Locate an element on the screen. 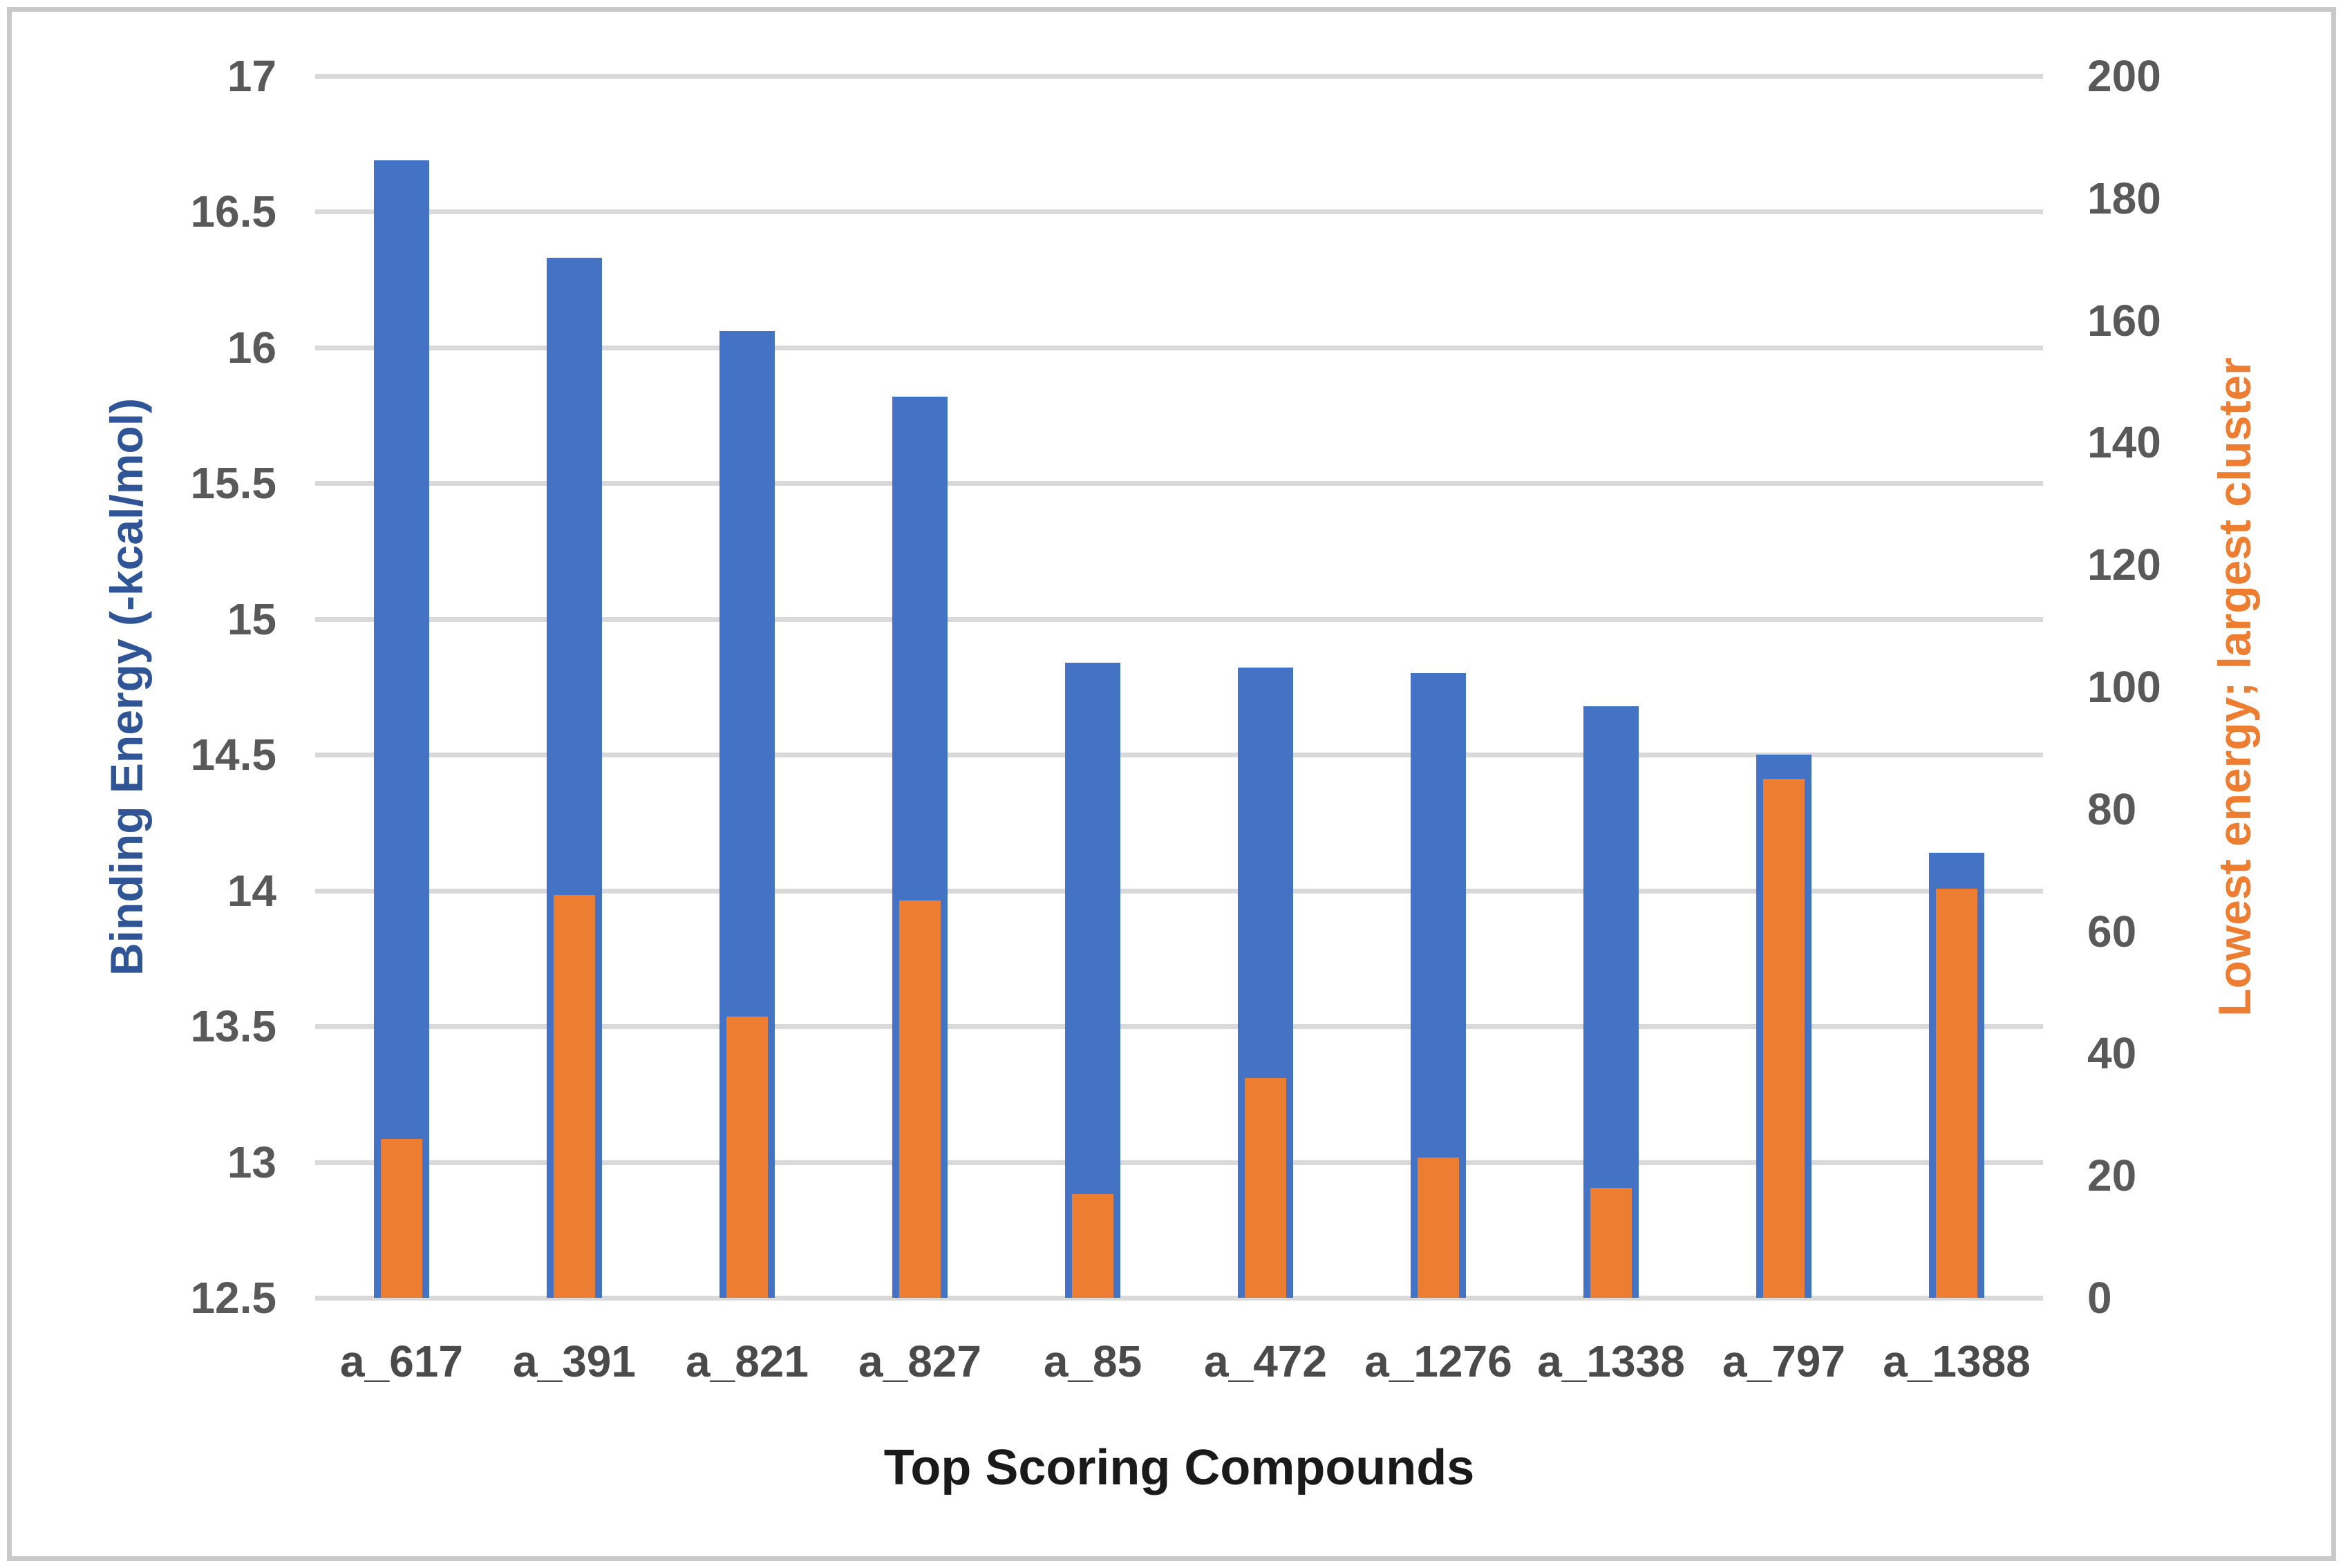 The image size is (2343, 1568). left-axis-tick-label: 16 is located at coordinates (252, 347).